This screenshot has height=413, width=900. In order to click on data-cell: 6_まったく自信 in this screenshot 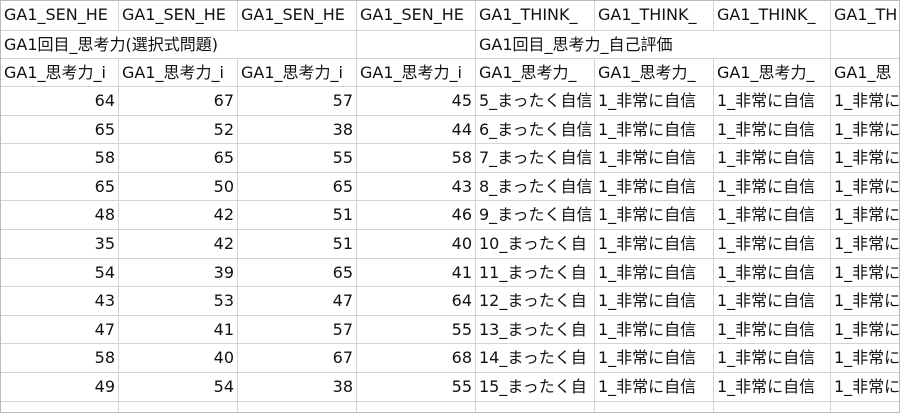, I will do `click(535, 130)`.